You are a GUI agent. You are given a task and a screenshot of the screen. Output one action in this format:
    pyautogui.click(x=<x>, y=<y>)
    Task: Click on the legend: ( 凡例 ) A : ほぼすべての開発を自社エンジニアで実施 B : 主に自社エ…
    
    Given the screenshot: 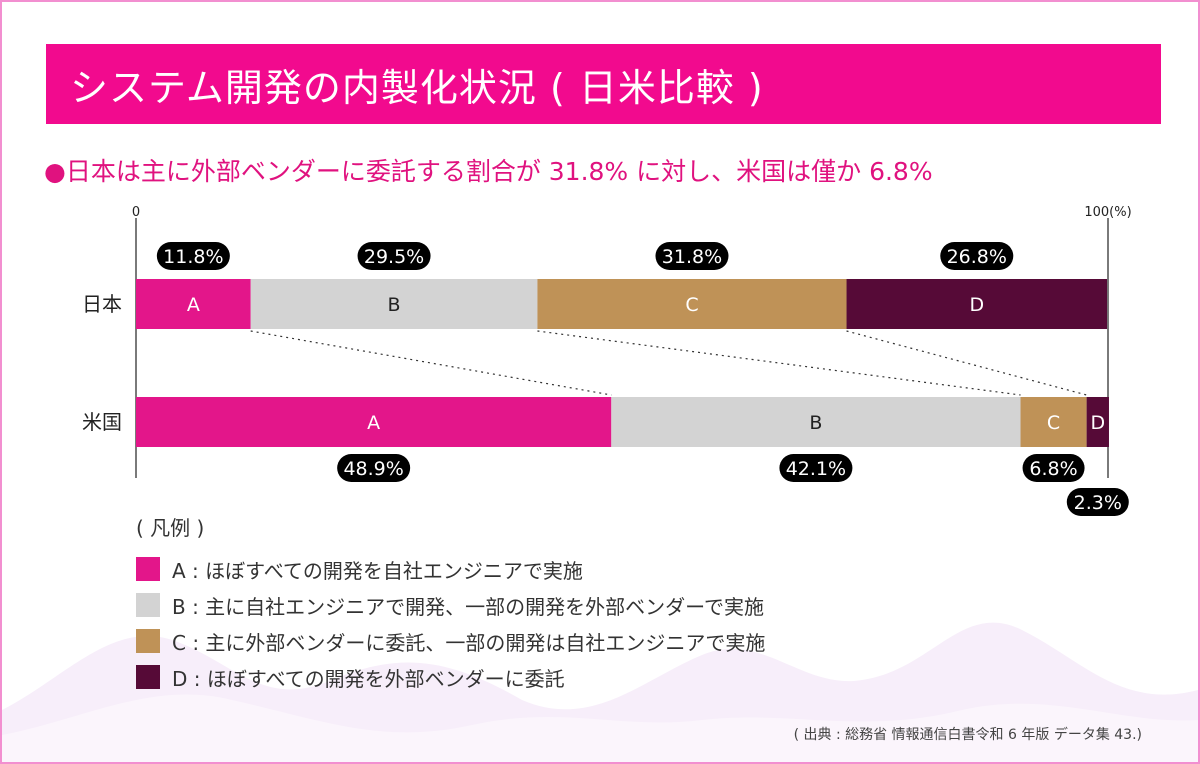 What is the action you would take?
    pyautogui.click(x=450, y=603)
    